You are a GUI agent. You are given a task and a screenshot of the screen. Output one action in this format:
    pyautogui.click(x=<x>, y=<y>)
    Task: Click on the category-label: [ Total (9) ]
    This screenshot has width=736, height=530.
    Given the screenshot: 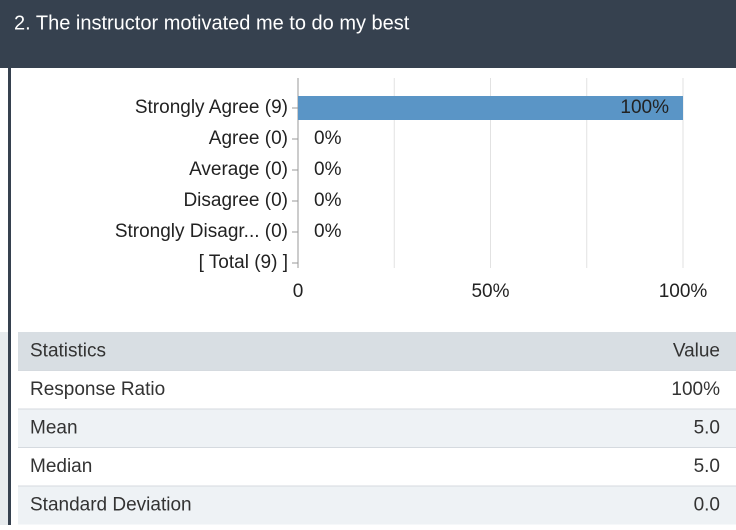 What is the action you would take?
    pyautogui.click(x=243, y=262)
    